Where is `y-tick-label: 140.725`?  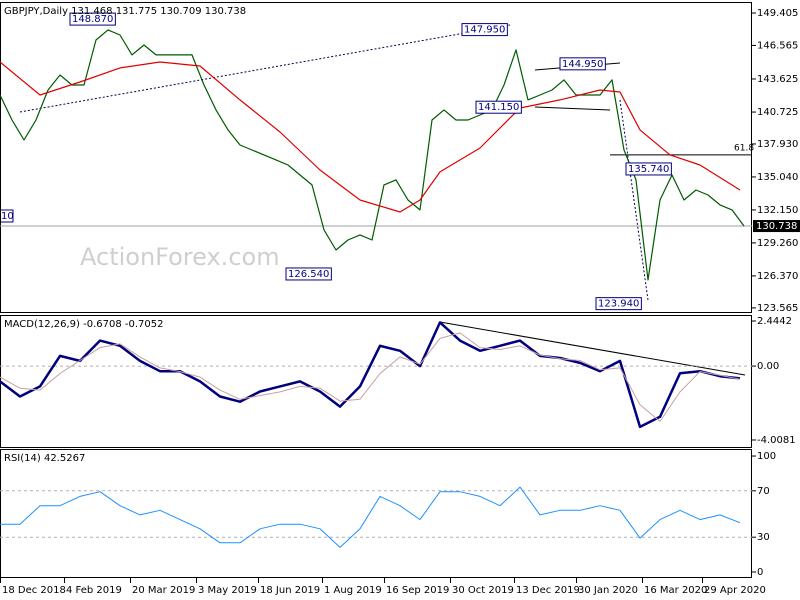 y-tick-label: 140.725 is located at coordinates (777, 112).